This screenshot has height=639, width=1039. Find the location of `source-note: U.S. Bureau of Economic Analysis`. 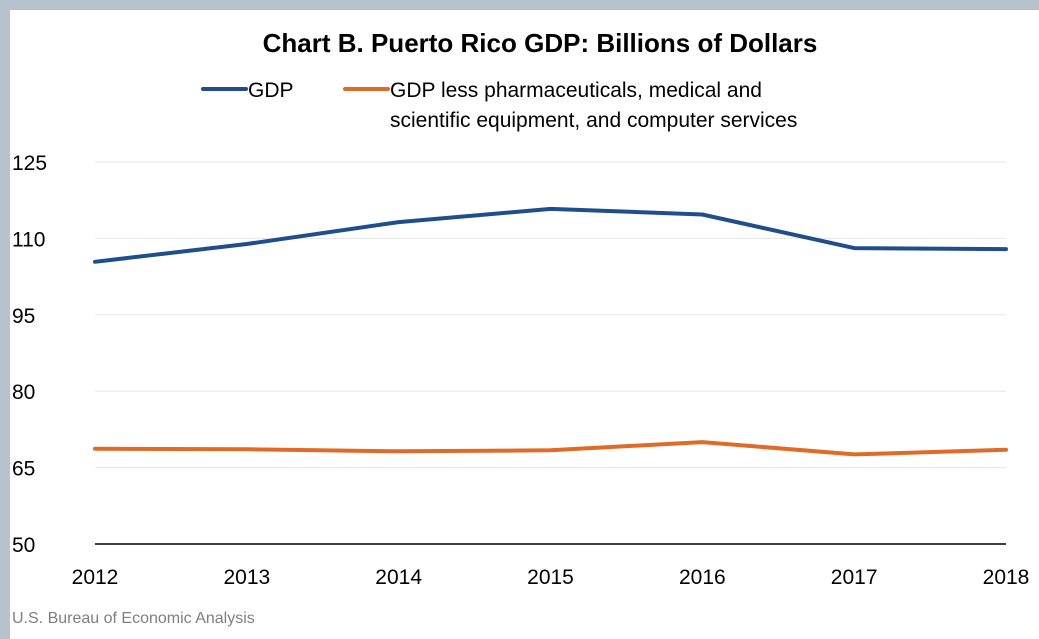

source-note: U.S. Bureau of Economic Analysis is located at coordinates (133, 618).